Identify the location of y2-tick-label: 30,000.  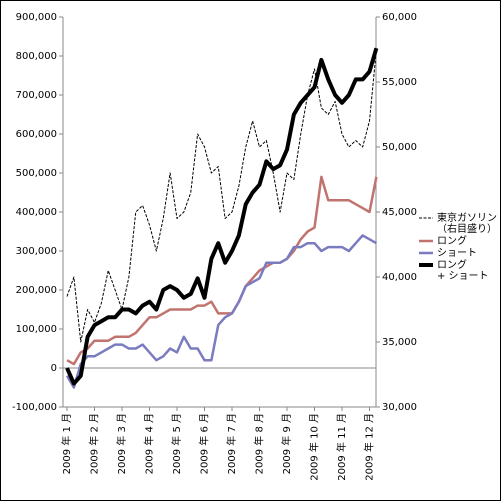
(399, 407).